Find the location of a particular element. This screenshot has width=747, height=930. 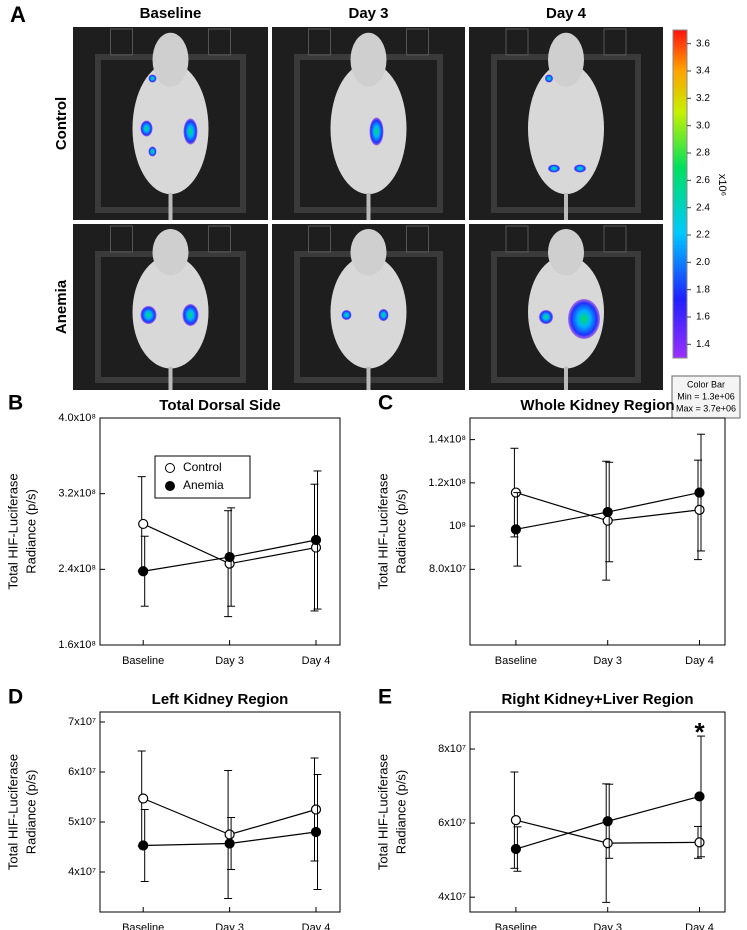

column-title: Day 4 is located at coordinates (566, 13).